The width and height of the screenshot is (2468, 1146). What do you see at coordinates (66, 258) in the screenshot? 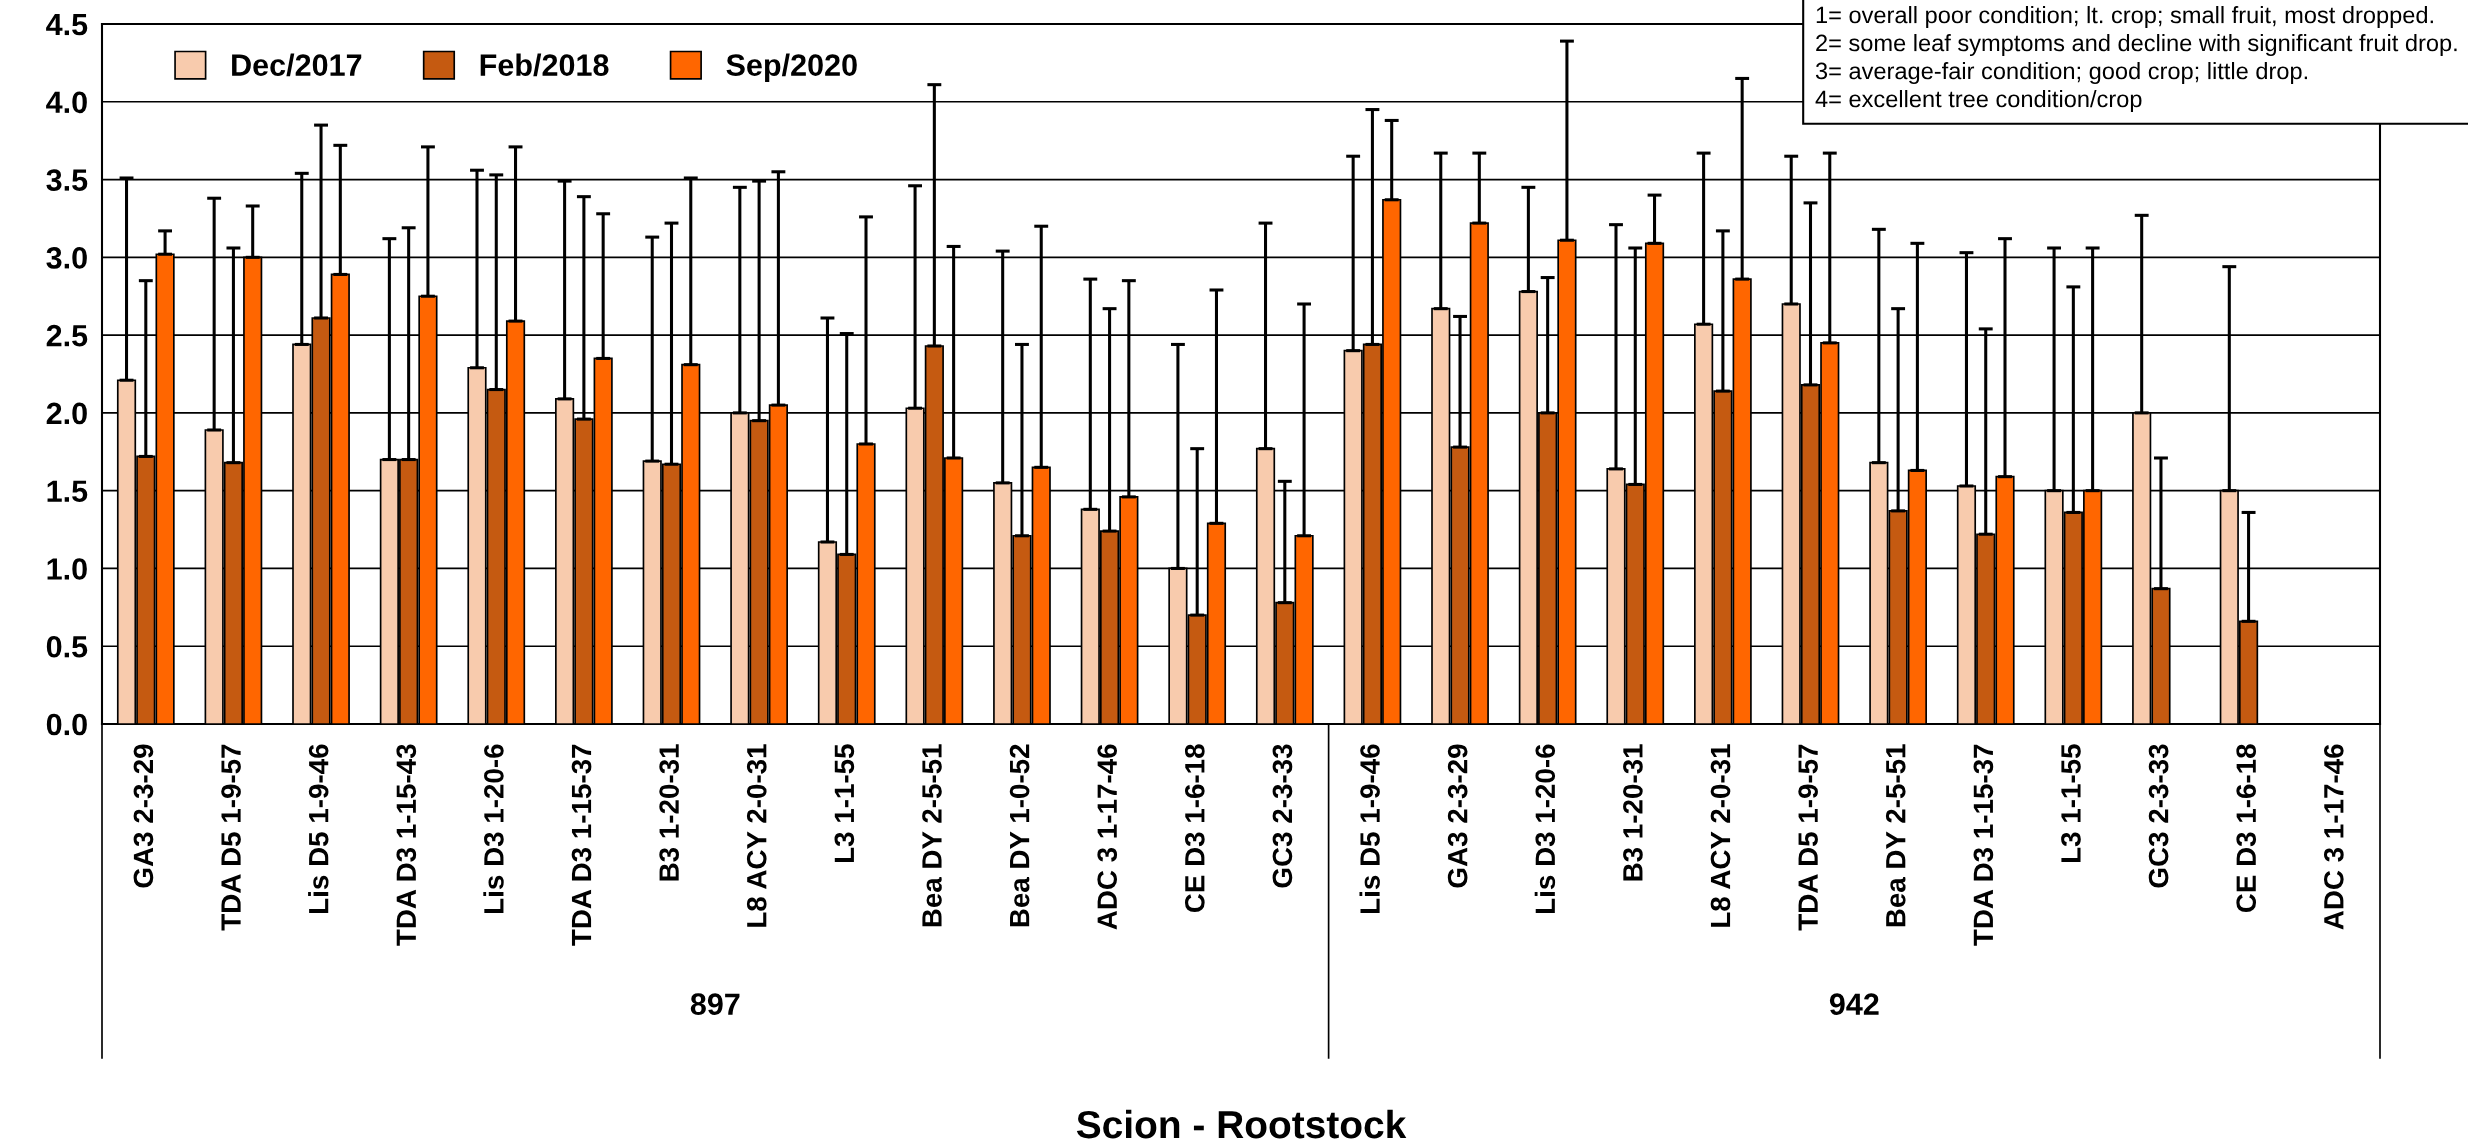
I see `y-tick-label: 3.0` at bounding box center [66, 258].